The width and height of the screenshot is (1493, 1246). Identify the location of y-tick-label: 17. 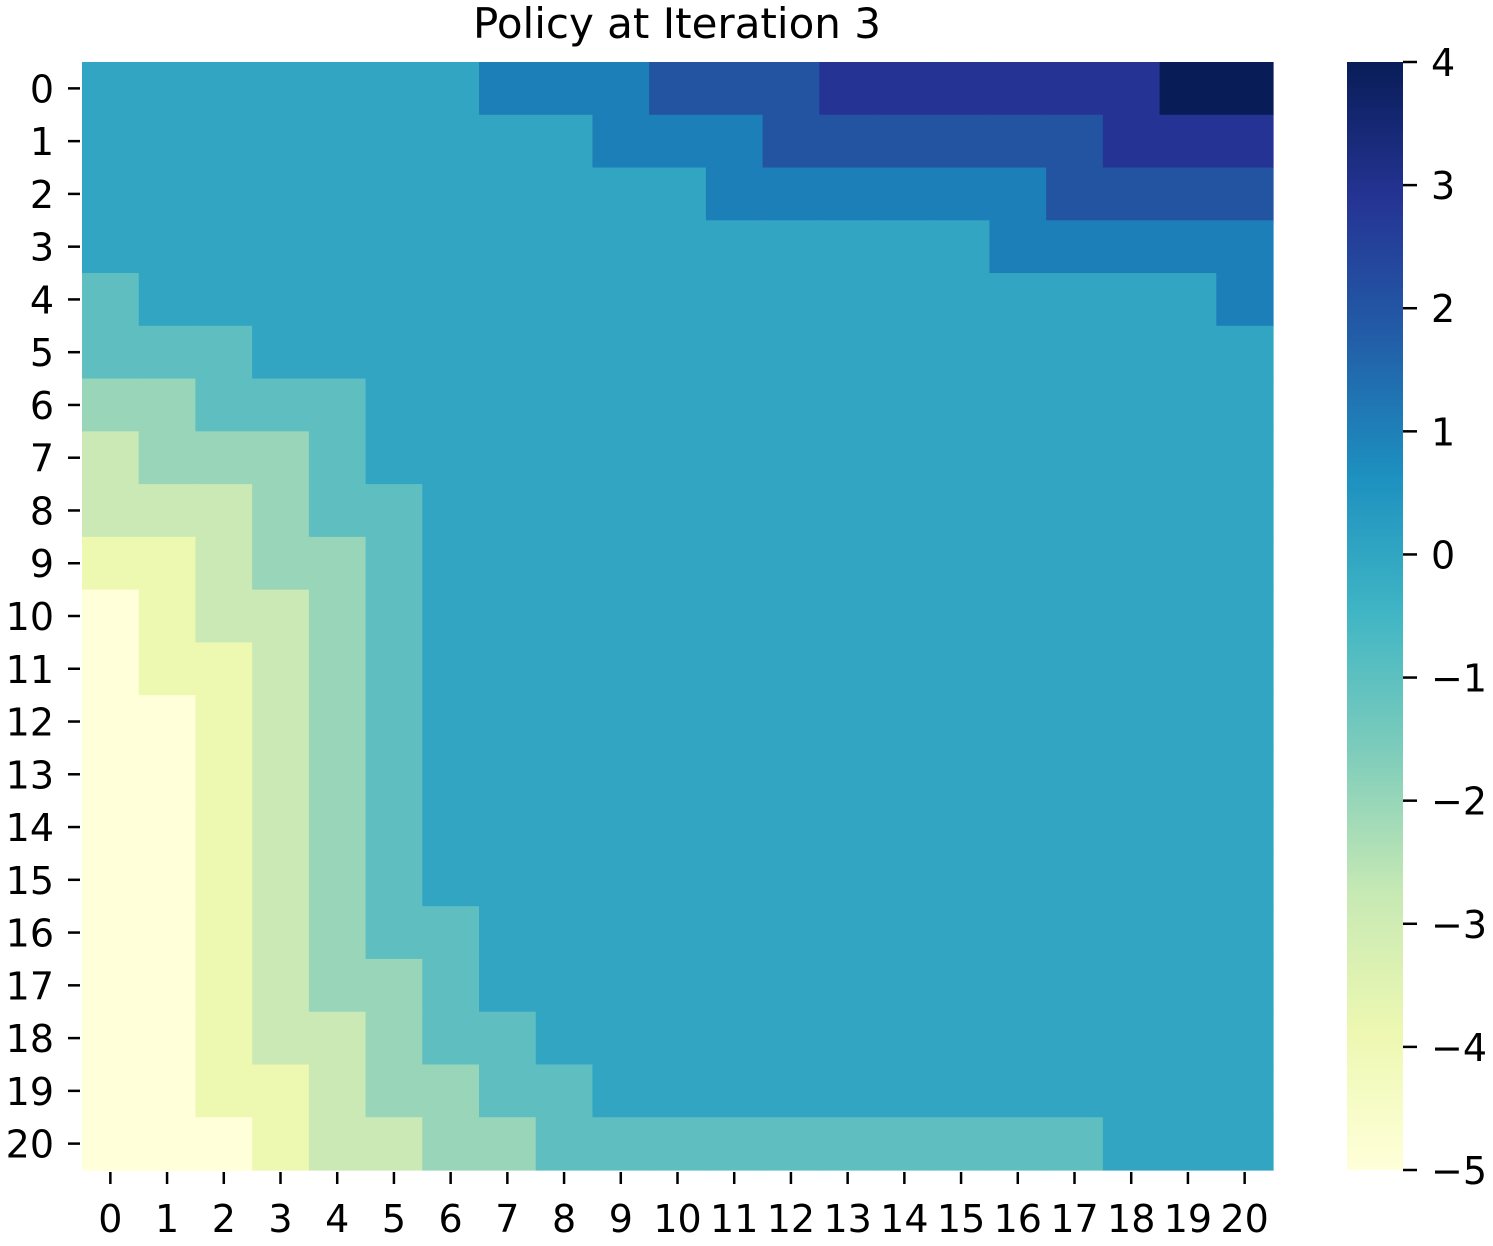
(30, 986).